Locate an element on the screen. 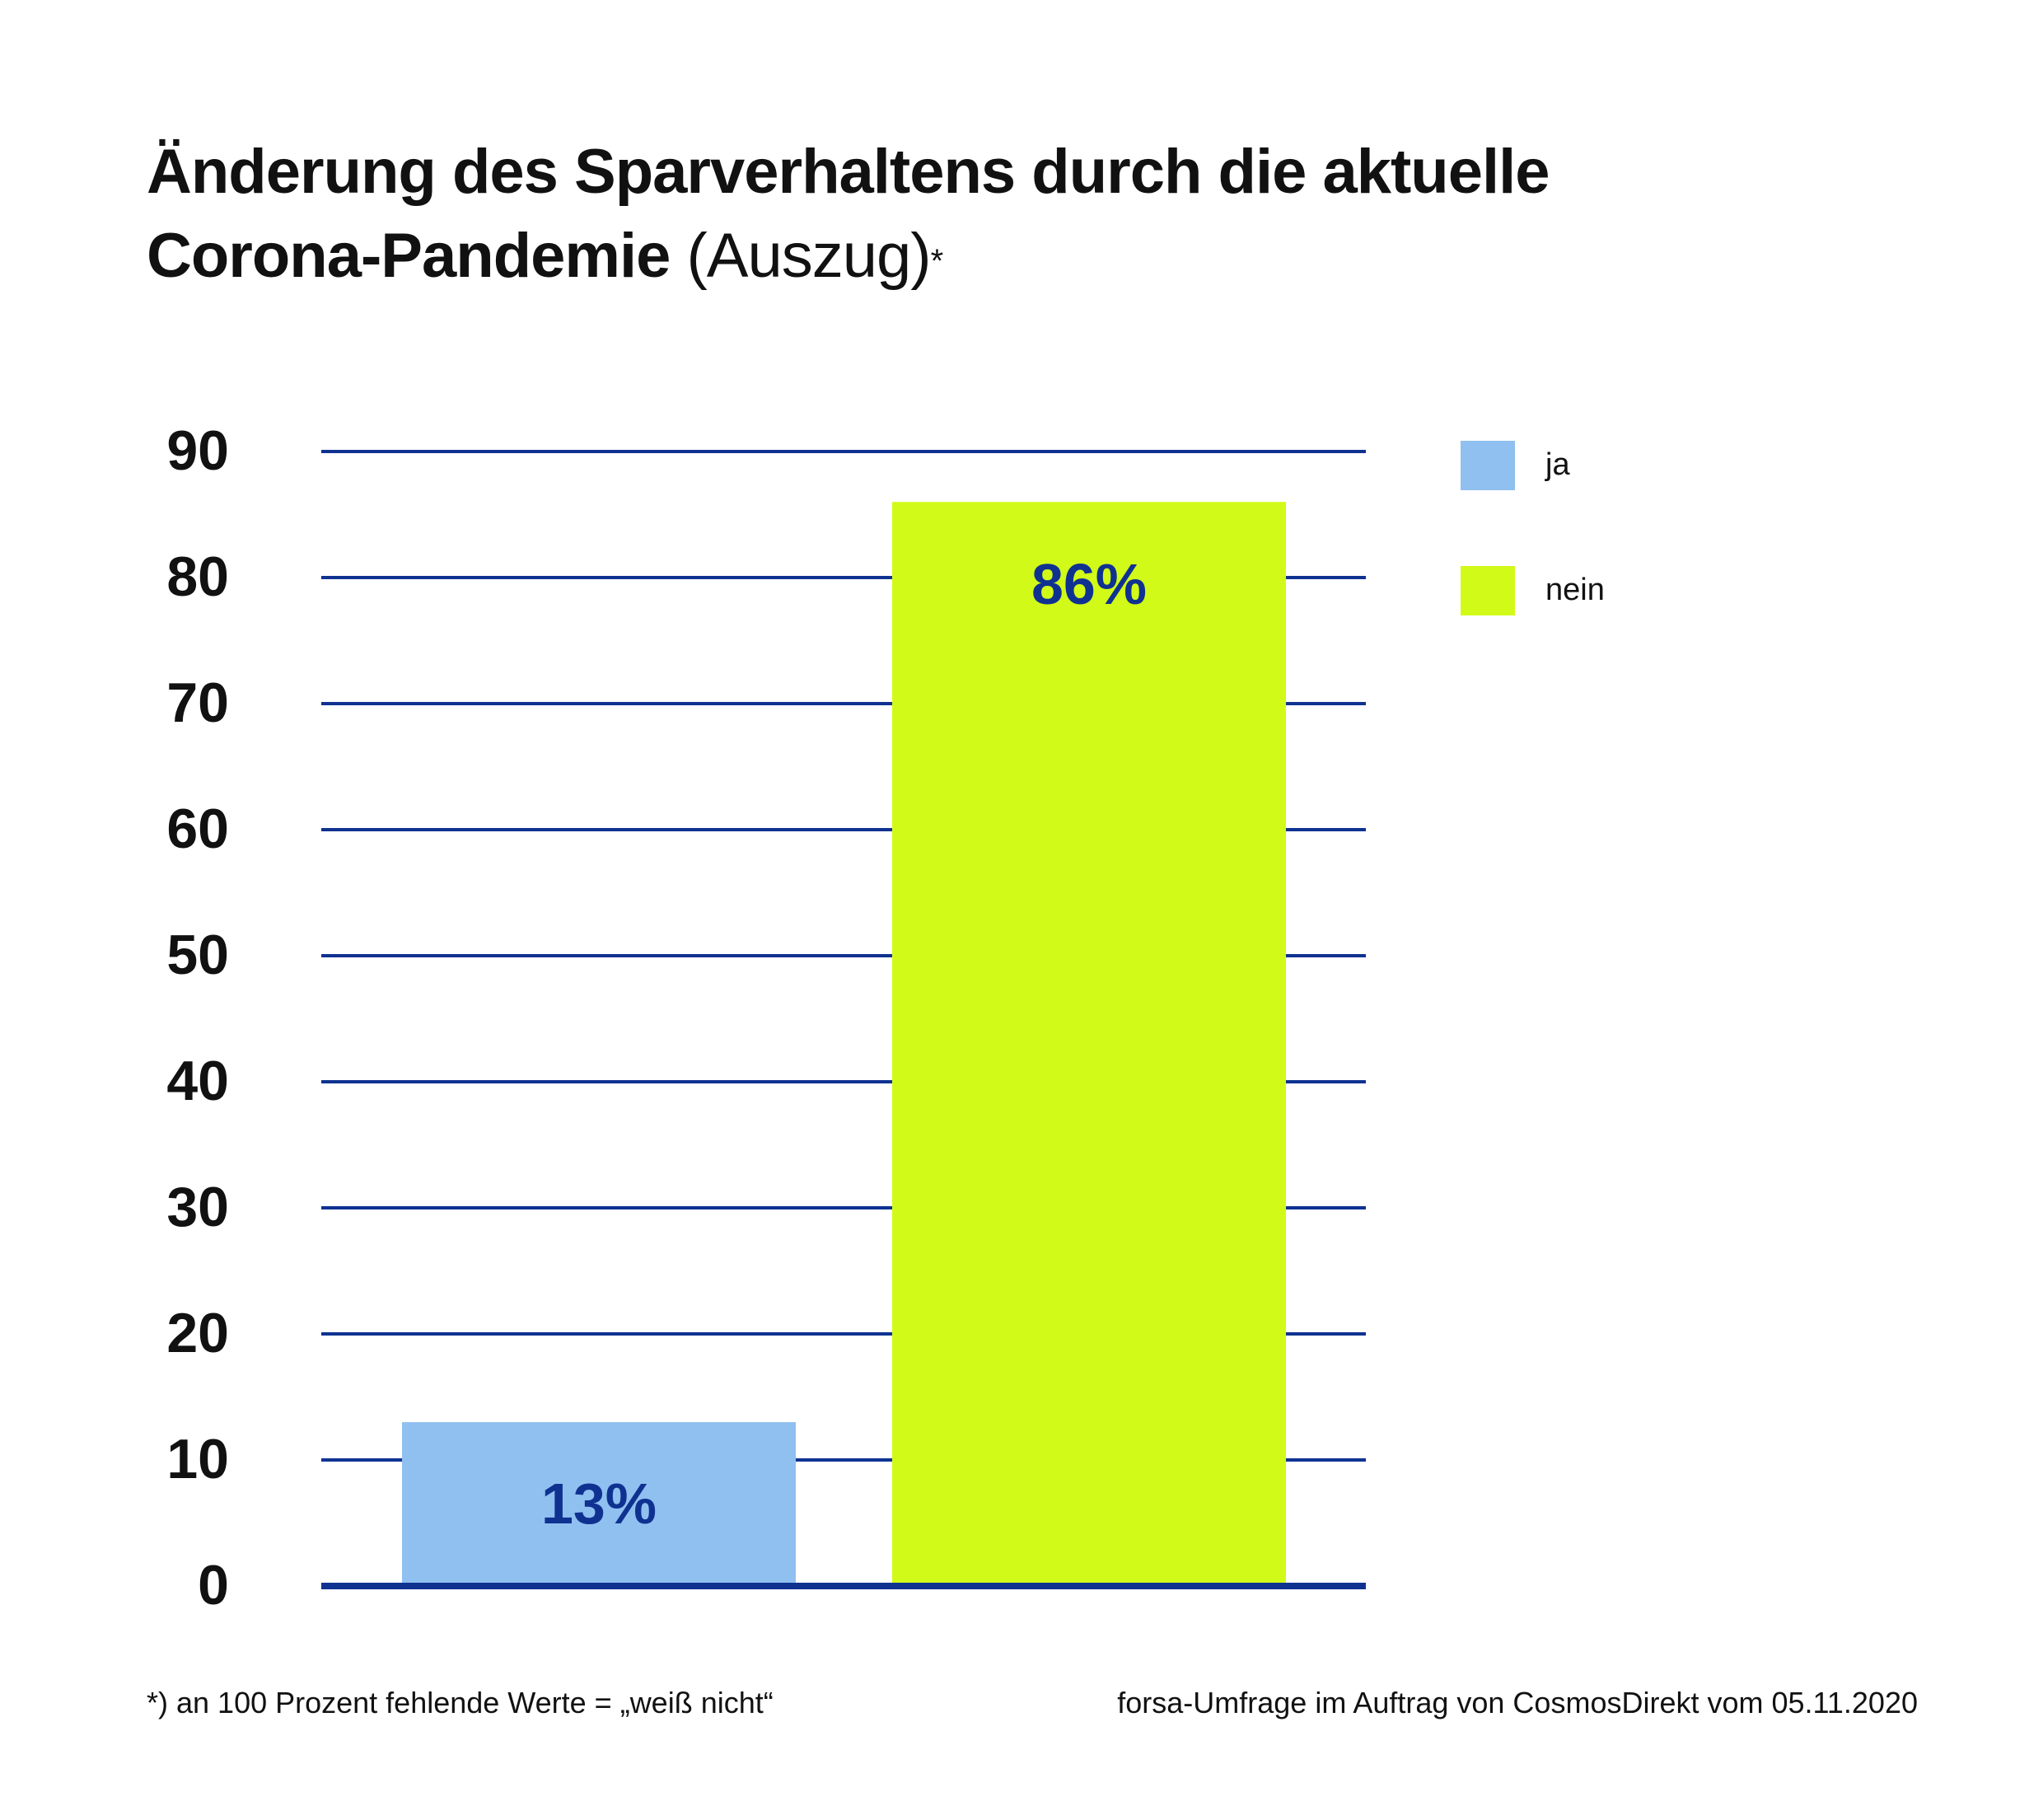  title-line-2: Corona-Pandemie (Auszug)* is located at coordinates (929, 256).